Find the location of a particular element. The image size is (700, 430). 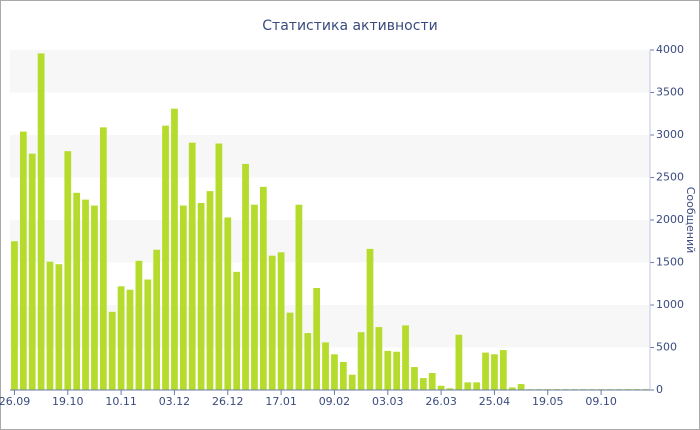

y-tick-label: 500 is located at coordinates (666, 347).